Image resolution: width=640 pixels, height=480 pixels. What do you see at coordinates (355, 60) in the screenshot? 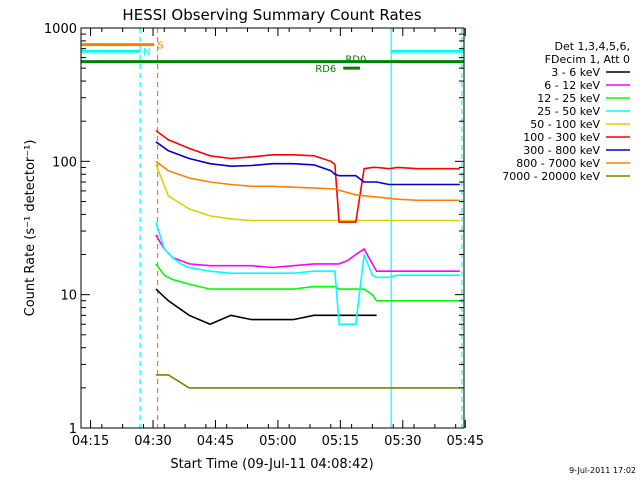
I see `flag-label-4: RD0` at bounding box center [355, 60].